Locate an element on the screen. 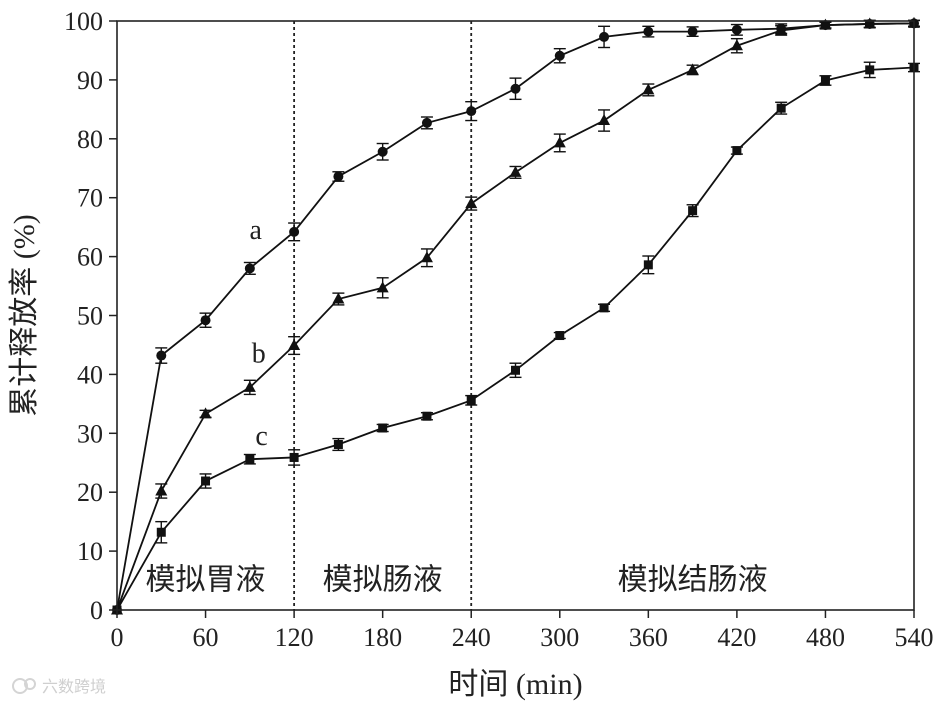  y-tick-label: 30 is located at coordinates (90, 433).